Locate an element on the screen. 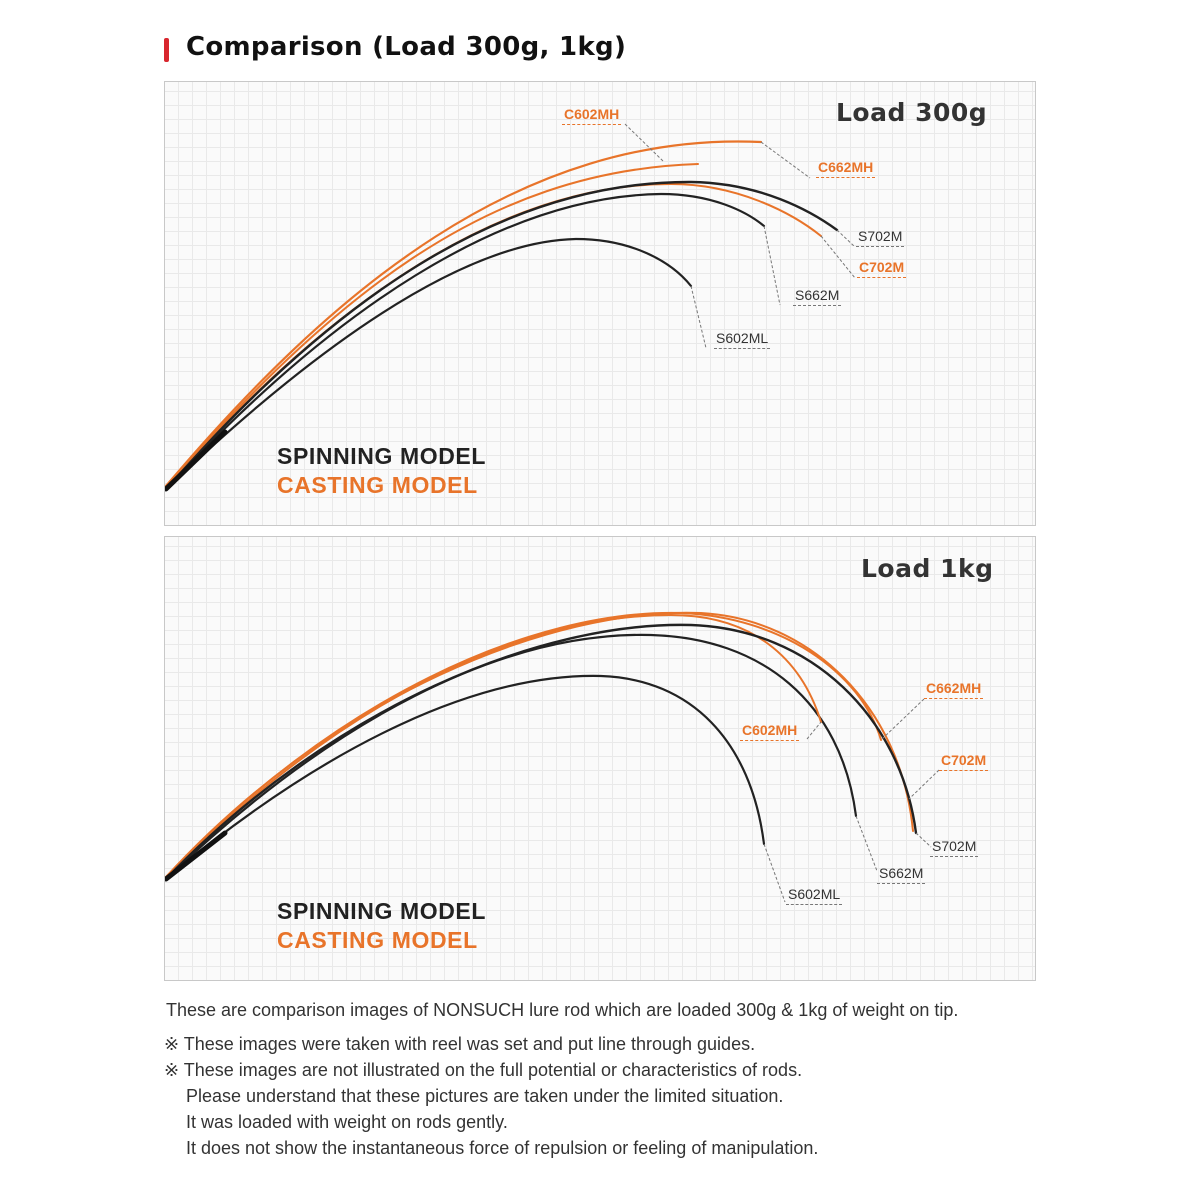 The image size is (1200, 1200). rod-c702m is located at coordinates (539, 744).